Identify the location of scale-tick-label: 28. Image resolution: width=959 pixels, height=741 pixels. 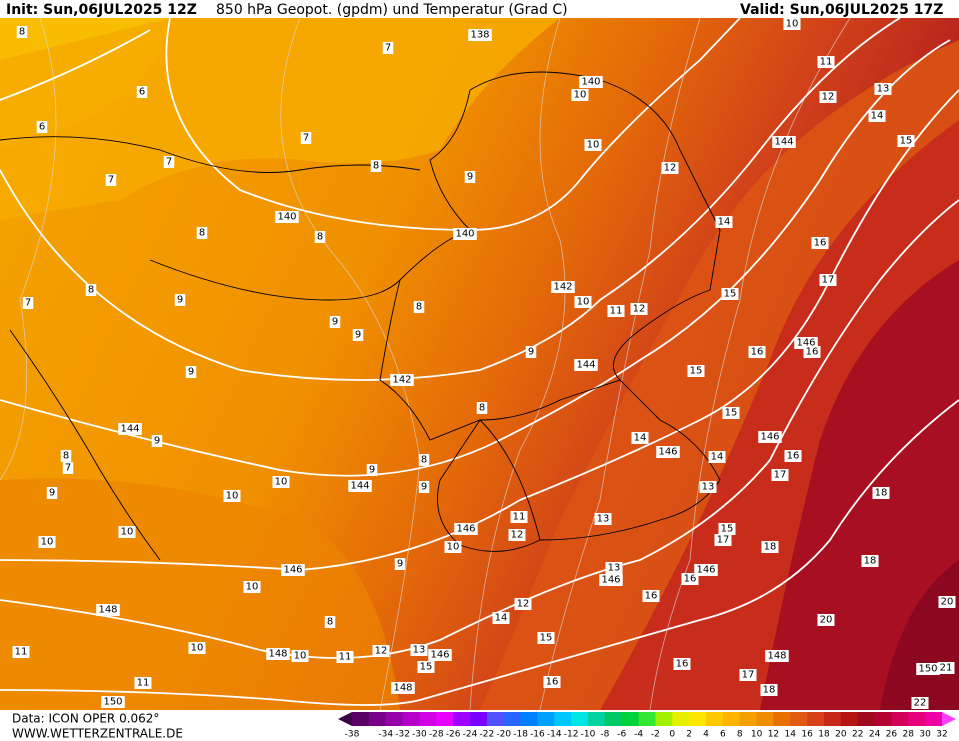
(909, 735).